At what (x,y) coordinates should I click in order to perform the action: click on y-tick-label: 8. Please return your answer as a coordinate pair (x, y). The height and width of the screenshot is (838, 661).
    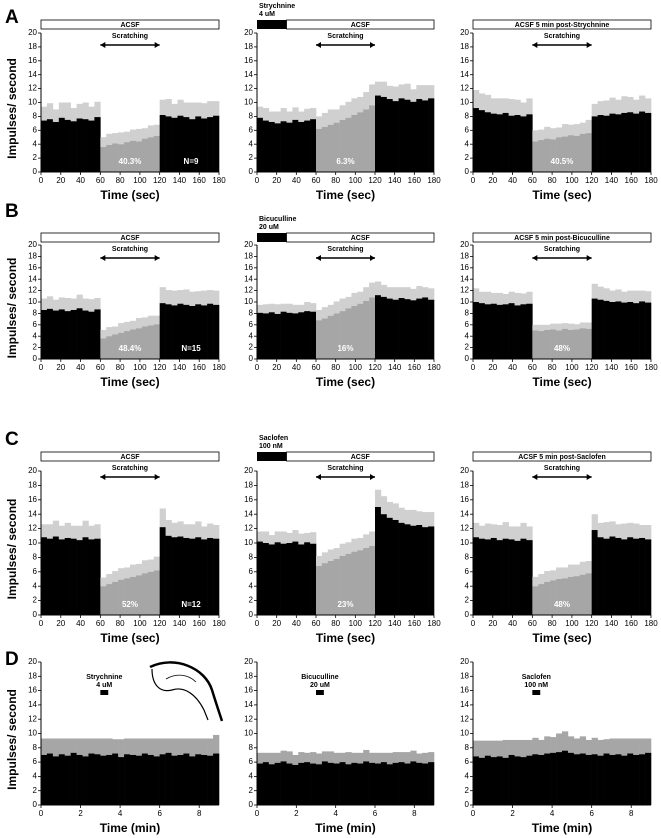
    Looking at the image, I should click on (35, 313).